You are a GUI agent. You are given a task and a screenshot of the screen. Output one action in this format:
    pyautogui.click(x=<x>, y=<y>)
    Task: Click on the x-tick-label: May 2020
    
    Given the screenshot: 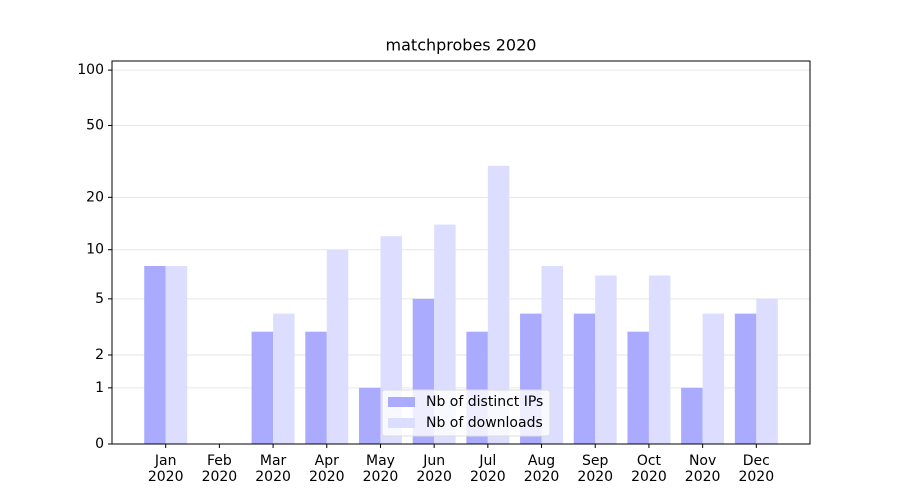 What is the action you would take?
    pyautogui.click(x=381, y=469)
    